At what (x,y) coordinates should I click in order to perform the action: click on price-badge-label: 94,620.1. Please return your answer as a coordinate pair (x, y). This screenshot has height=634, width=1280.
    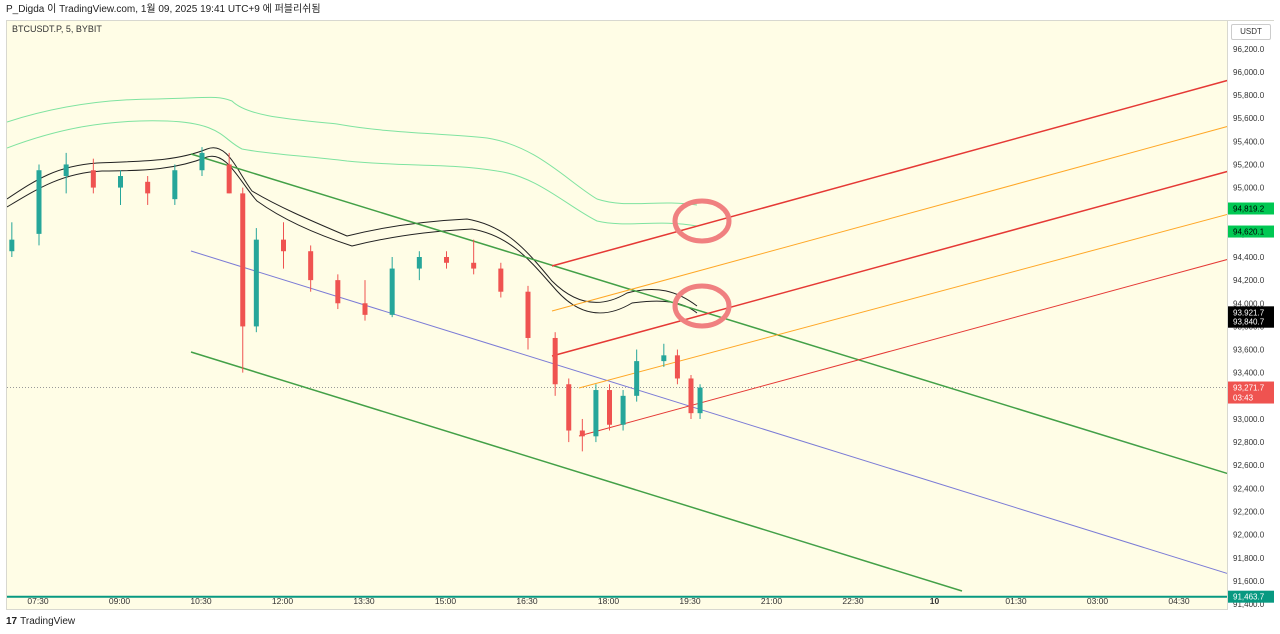
    Looking at the image, I should click on (1249, 232).